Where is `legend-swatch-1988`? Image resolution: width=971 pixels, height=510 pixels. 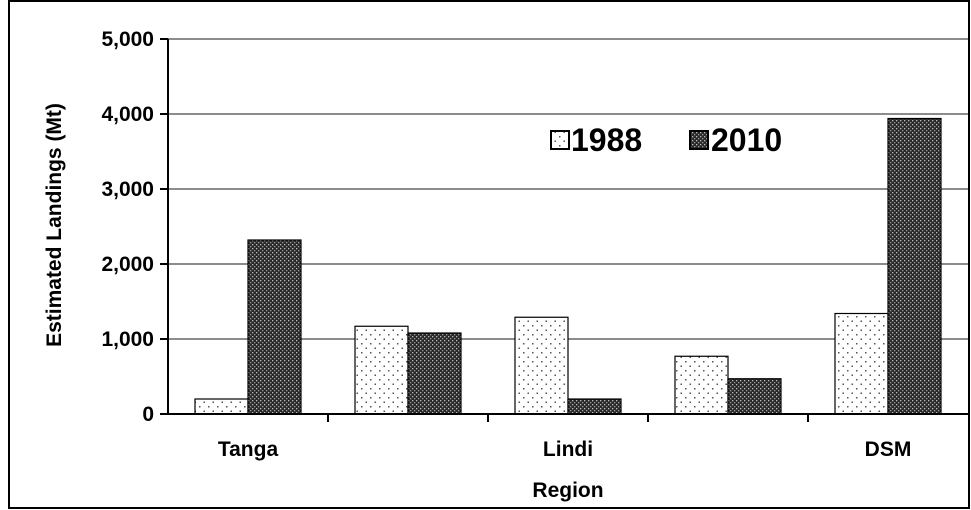 legend-swatch-1988 is located at coordinates (560, 140).